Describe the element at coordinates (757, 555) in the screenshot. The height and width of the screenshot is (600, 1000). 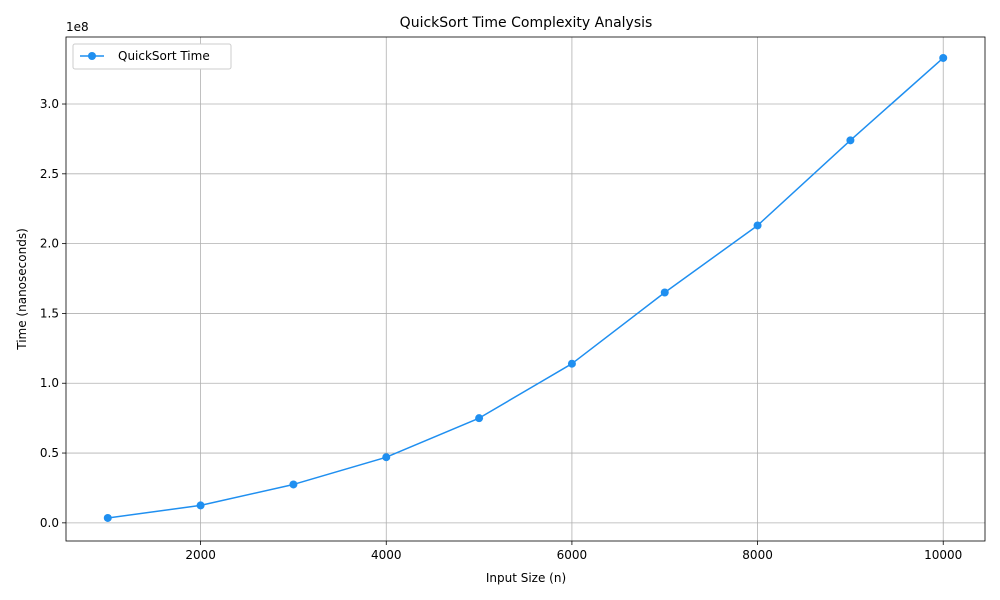
I see `x-tick-label: 8000` at that location.